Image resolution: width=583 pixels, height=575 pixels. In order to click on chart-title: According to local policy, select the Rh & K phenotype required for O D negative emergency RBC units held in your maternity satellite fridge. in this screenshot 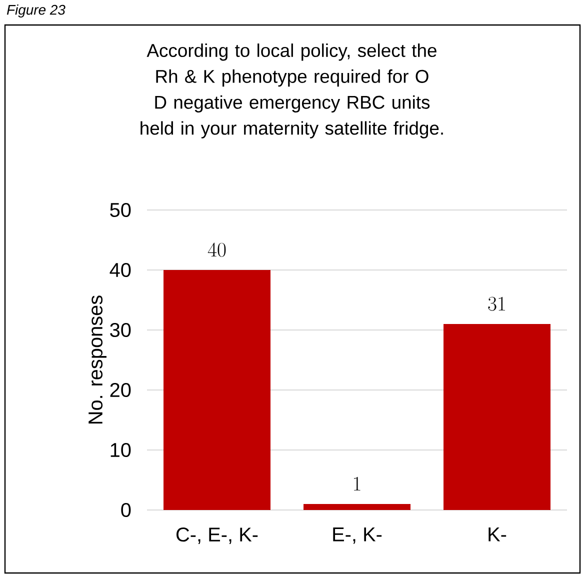, I will do `click(291, 91)`.